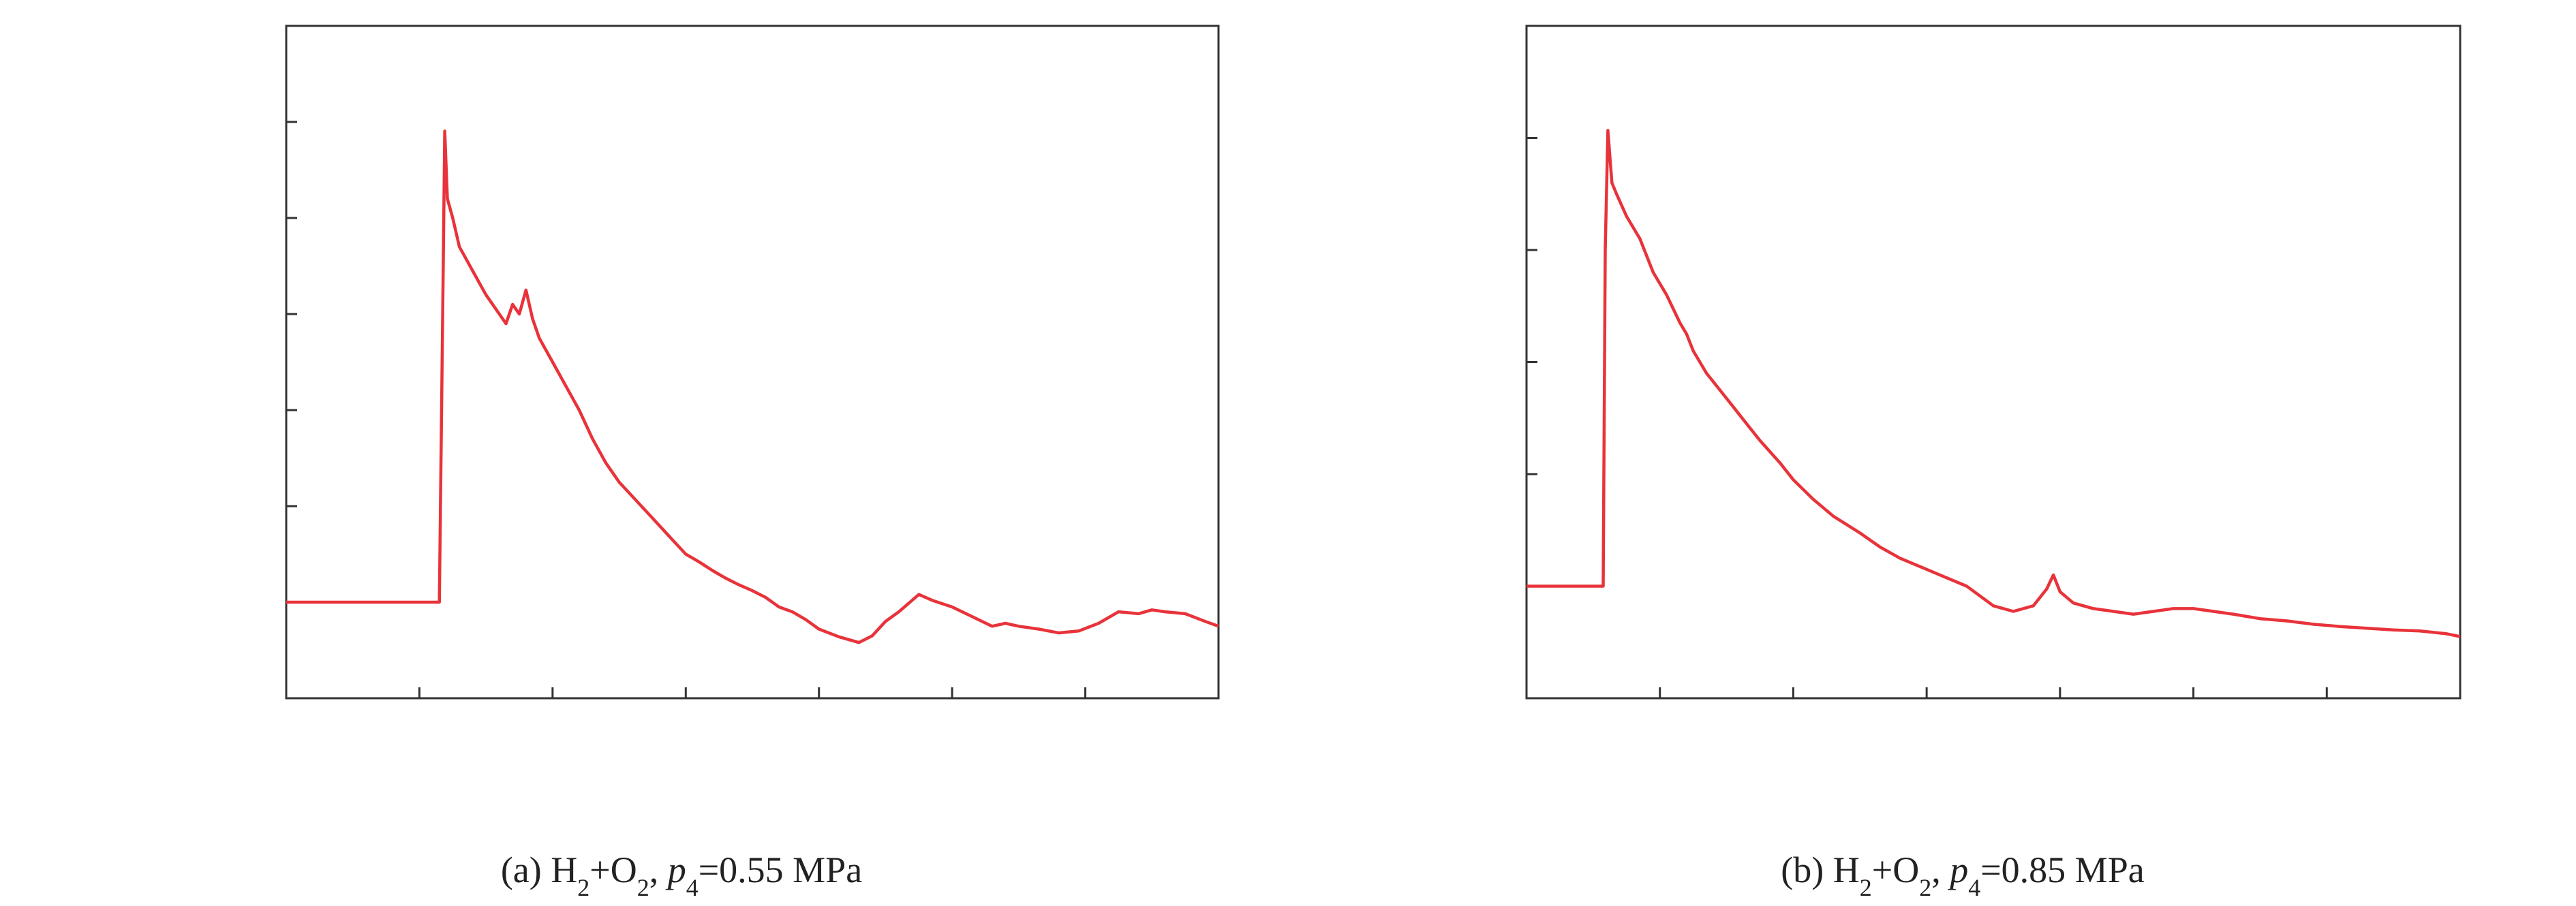  Describe the element at coordinates (539, 869) in the screenshot. I see `caption-prefix: (a) H` at that location.